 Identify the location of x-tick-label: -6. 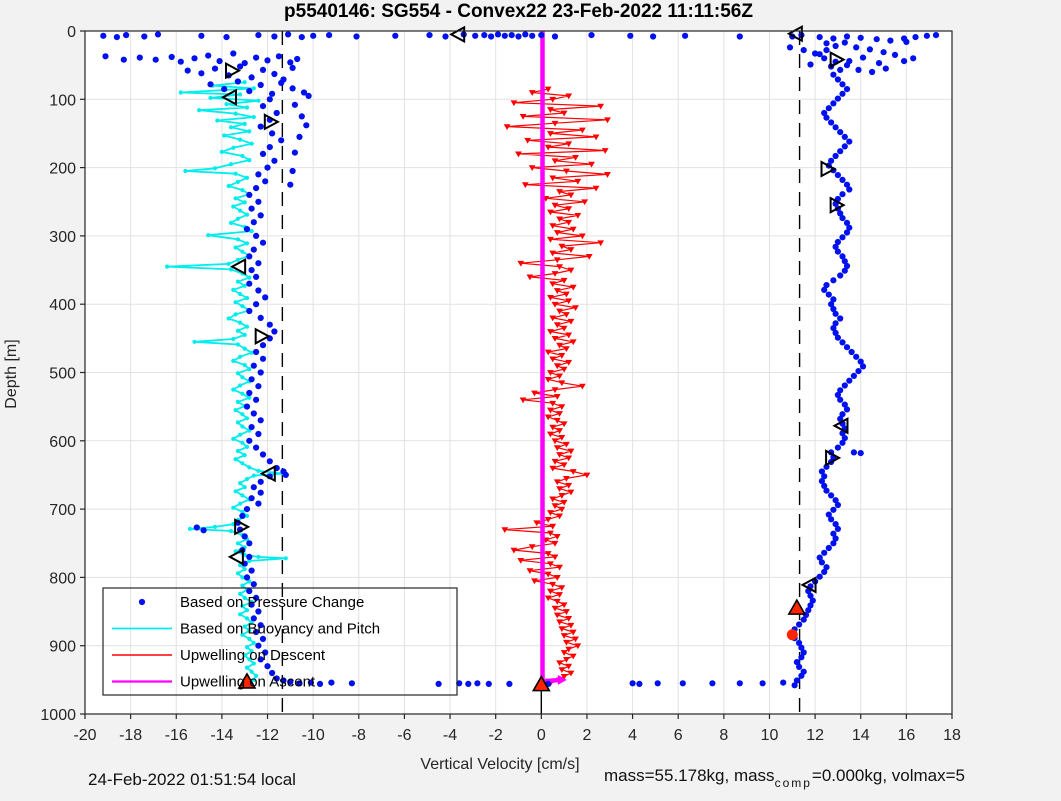
(404, 735).